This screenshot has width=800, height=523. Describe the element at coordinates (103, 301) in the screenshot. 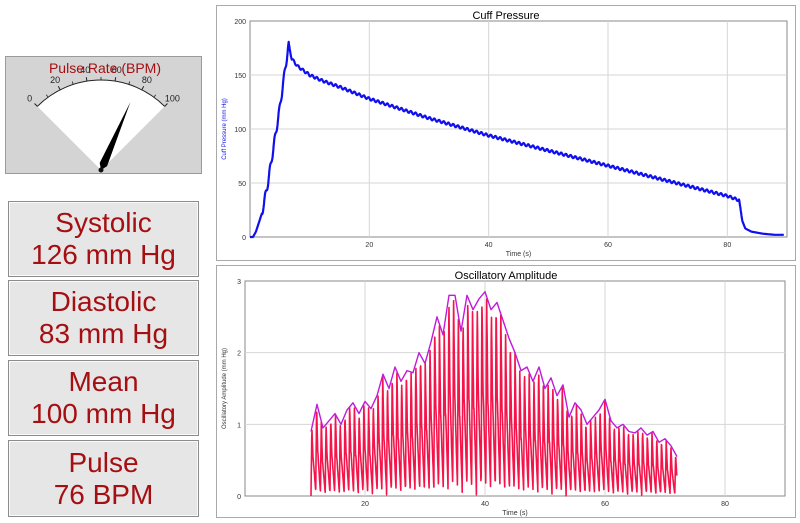

I see `diastolic-label: Diastolic` at that location.